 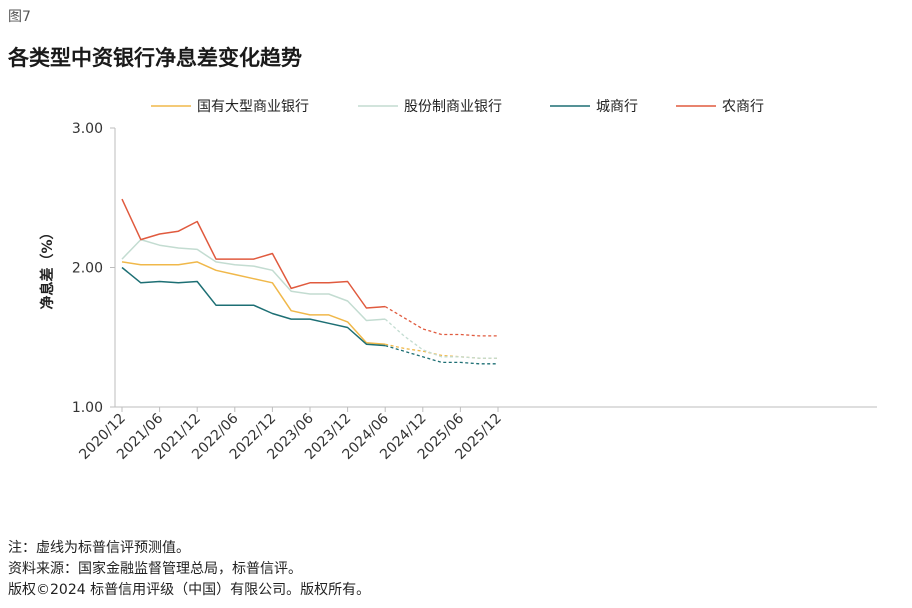 I want to click on y-tick-label: 1.00, so click(x=87, y=408).